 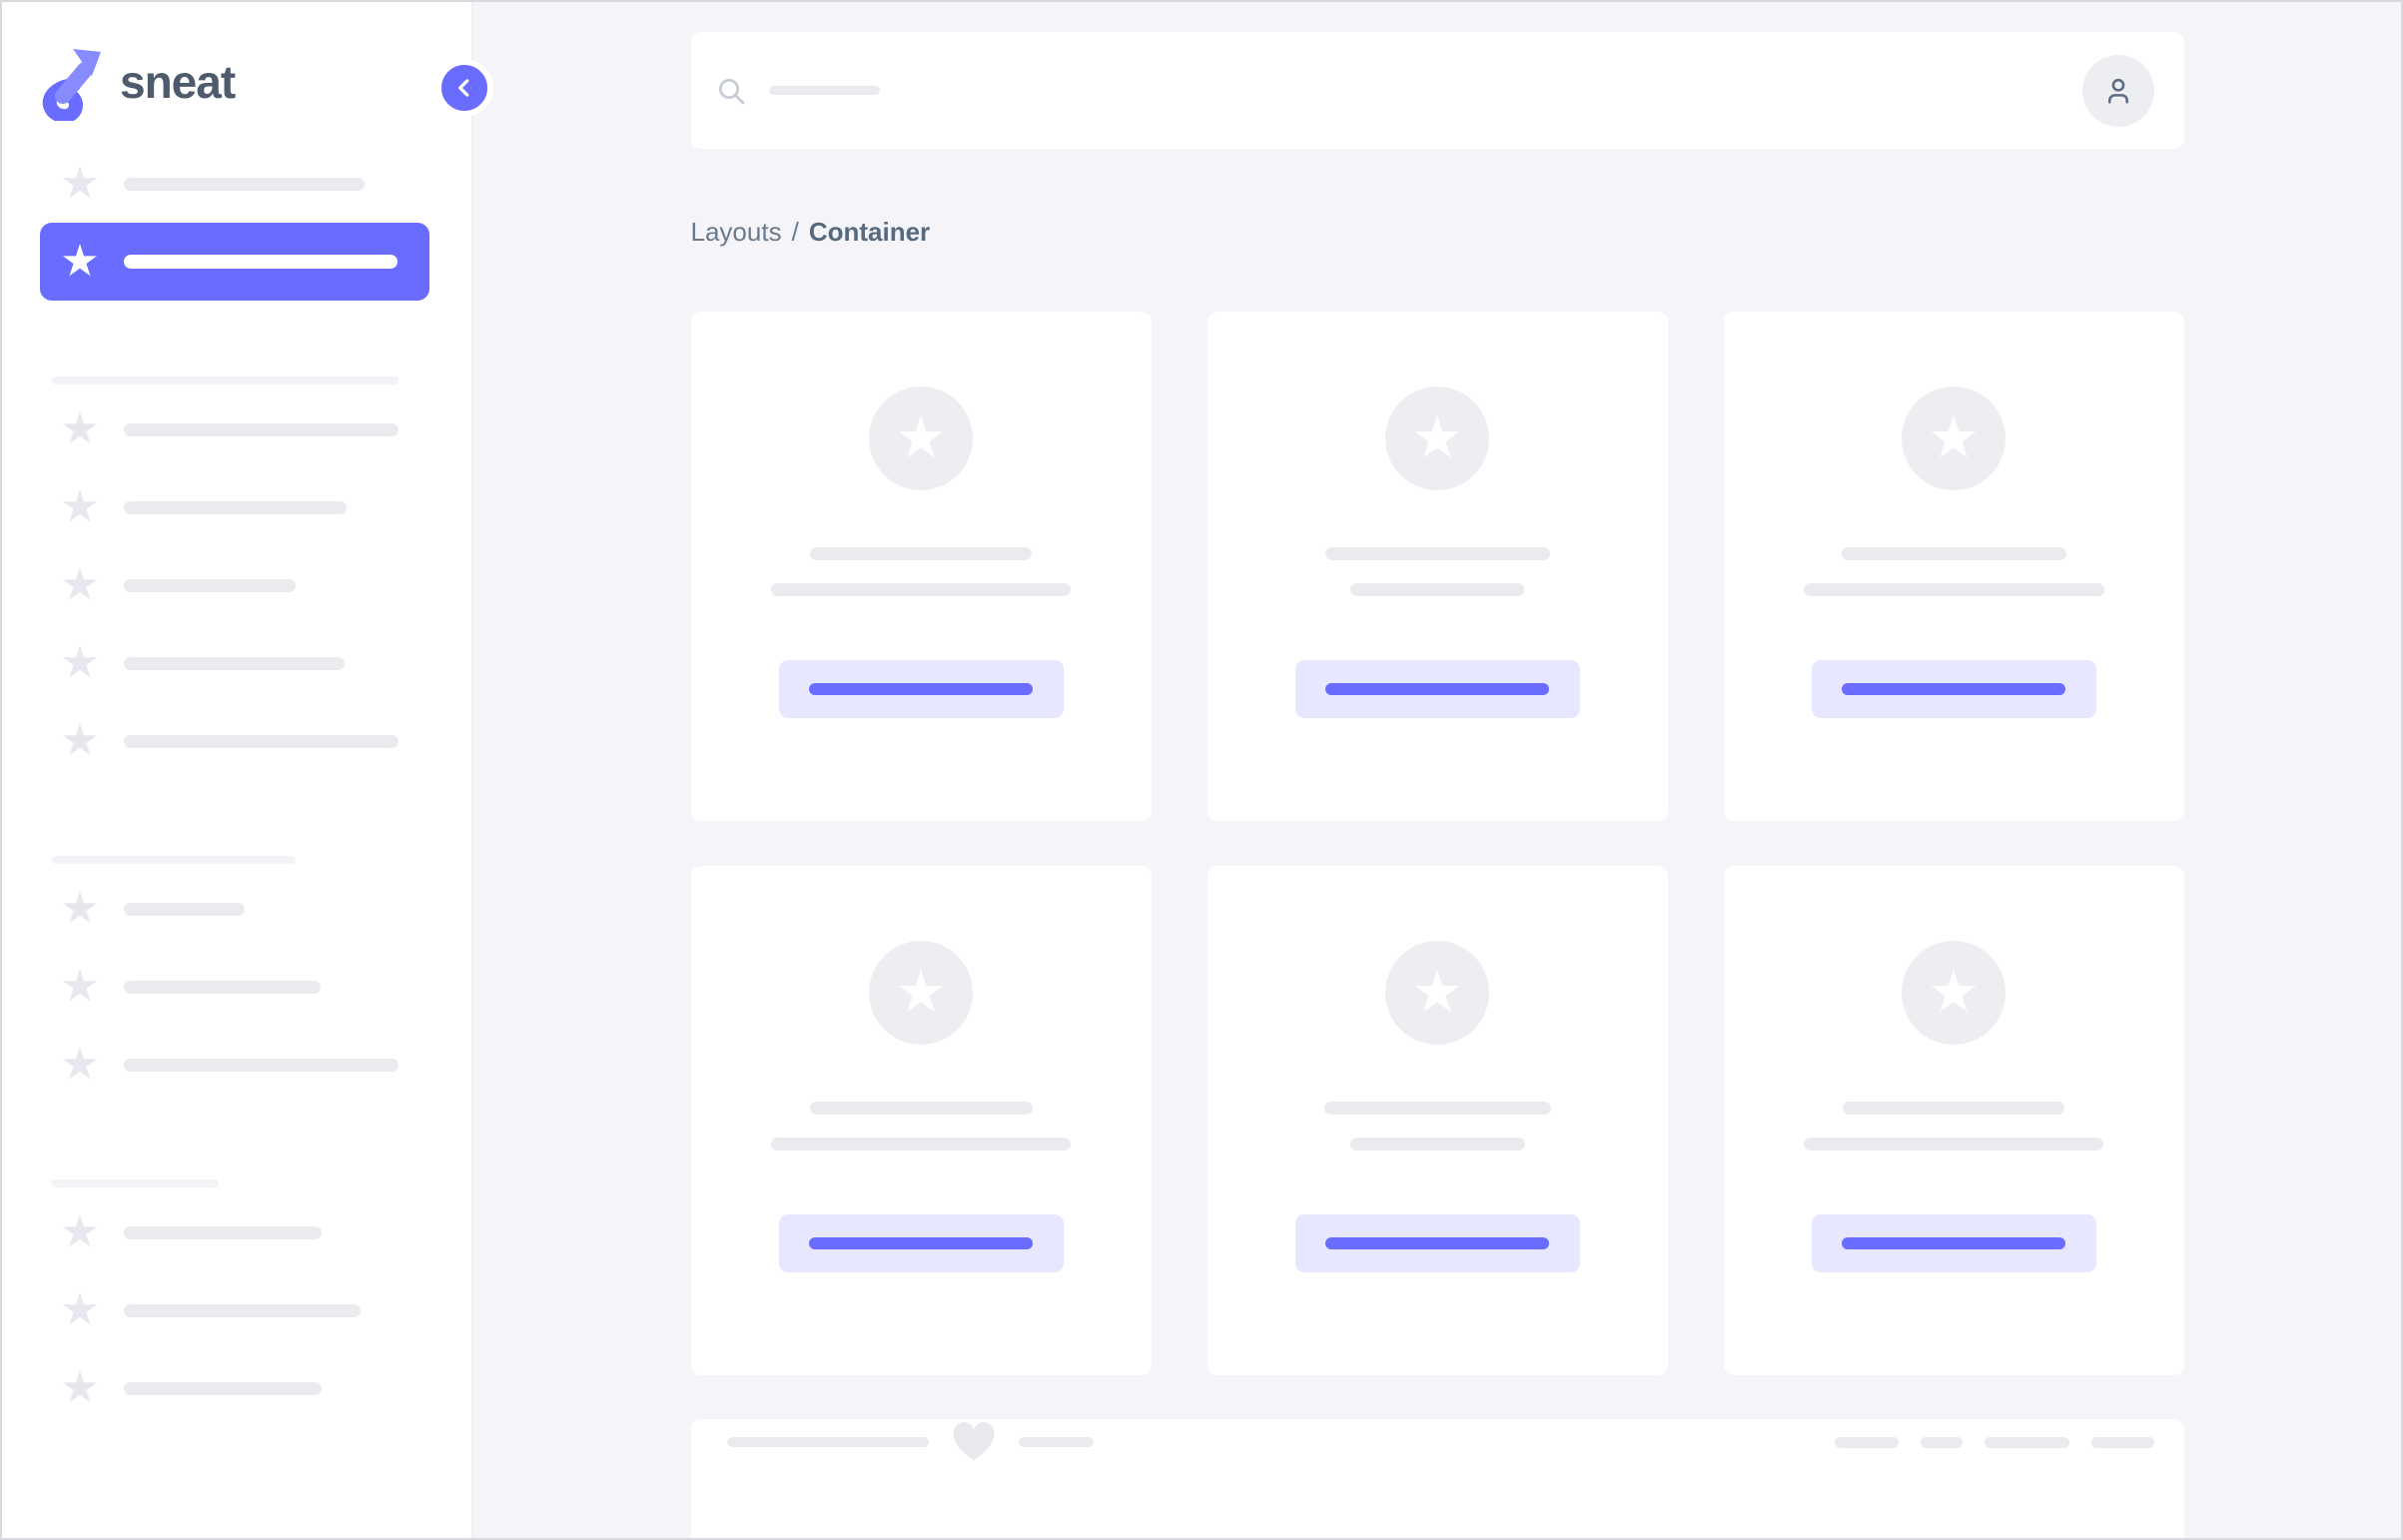 I want to click on breadcrumb-current: Container, so click(x=869, y=232).